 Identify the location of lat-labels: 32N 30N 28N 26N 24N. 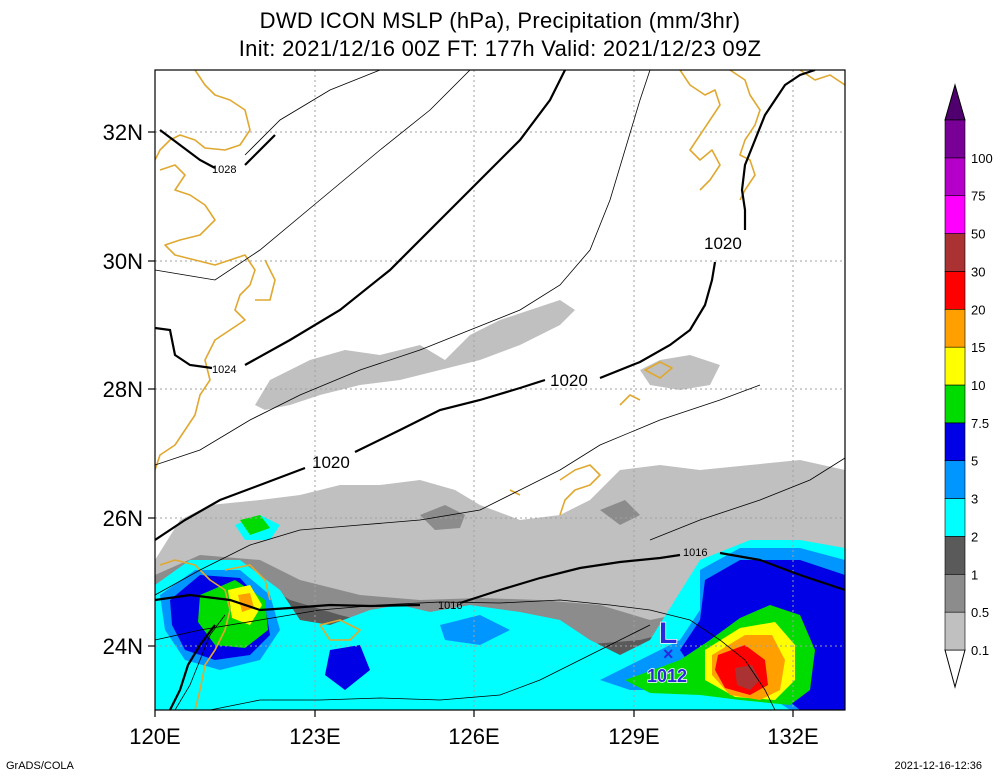
(123, 389).